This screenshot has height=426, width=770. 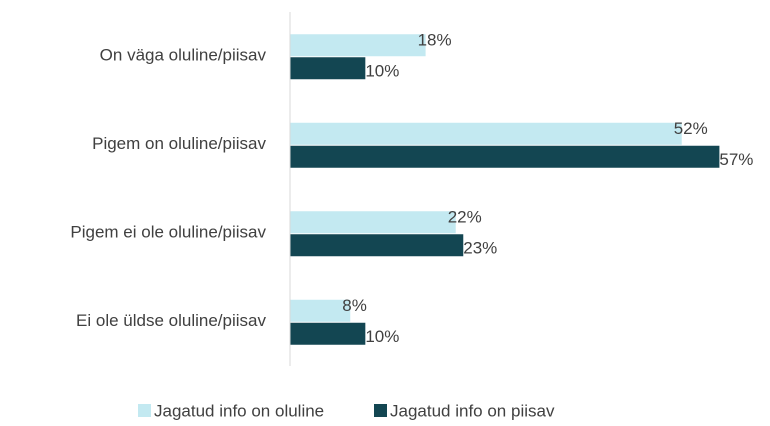 What do you see at coordinates (465, 217) in the screenshot?
I see `data-label: 22%` at bounding box center [465, 217].